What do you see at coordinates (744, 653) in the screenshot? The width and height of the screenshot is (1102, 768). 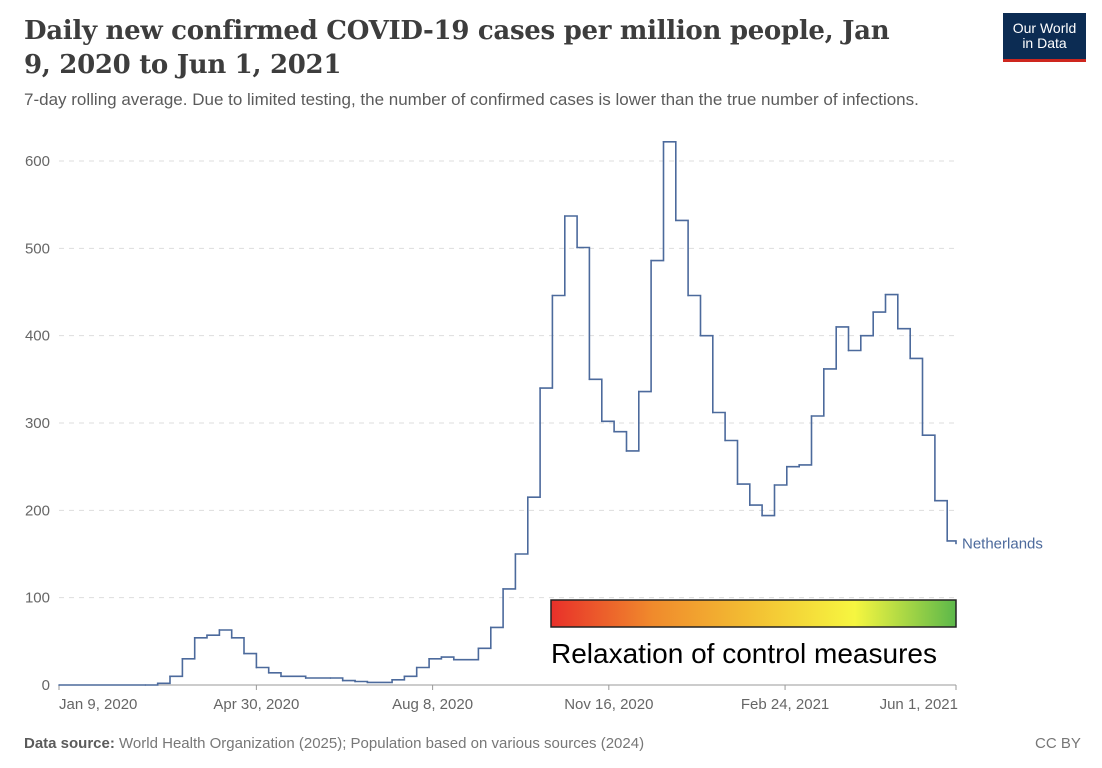 I see `relaxation-label: Relaxation of control measures` at bounding box center [744, 653].